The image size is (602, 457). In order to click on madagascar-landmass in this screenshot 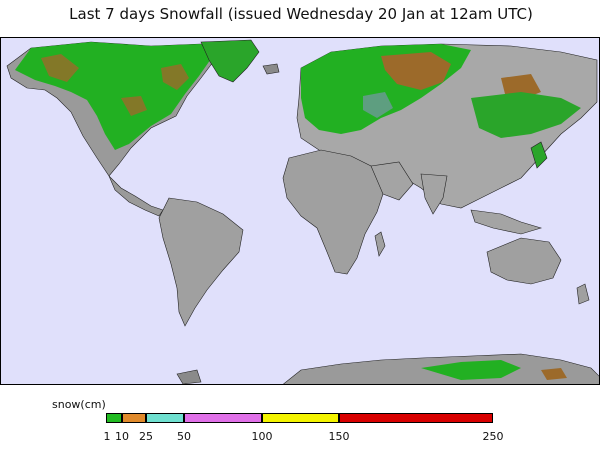, I will do `click(380, 244)`.